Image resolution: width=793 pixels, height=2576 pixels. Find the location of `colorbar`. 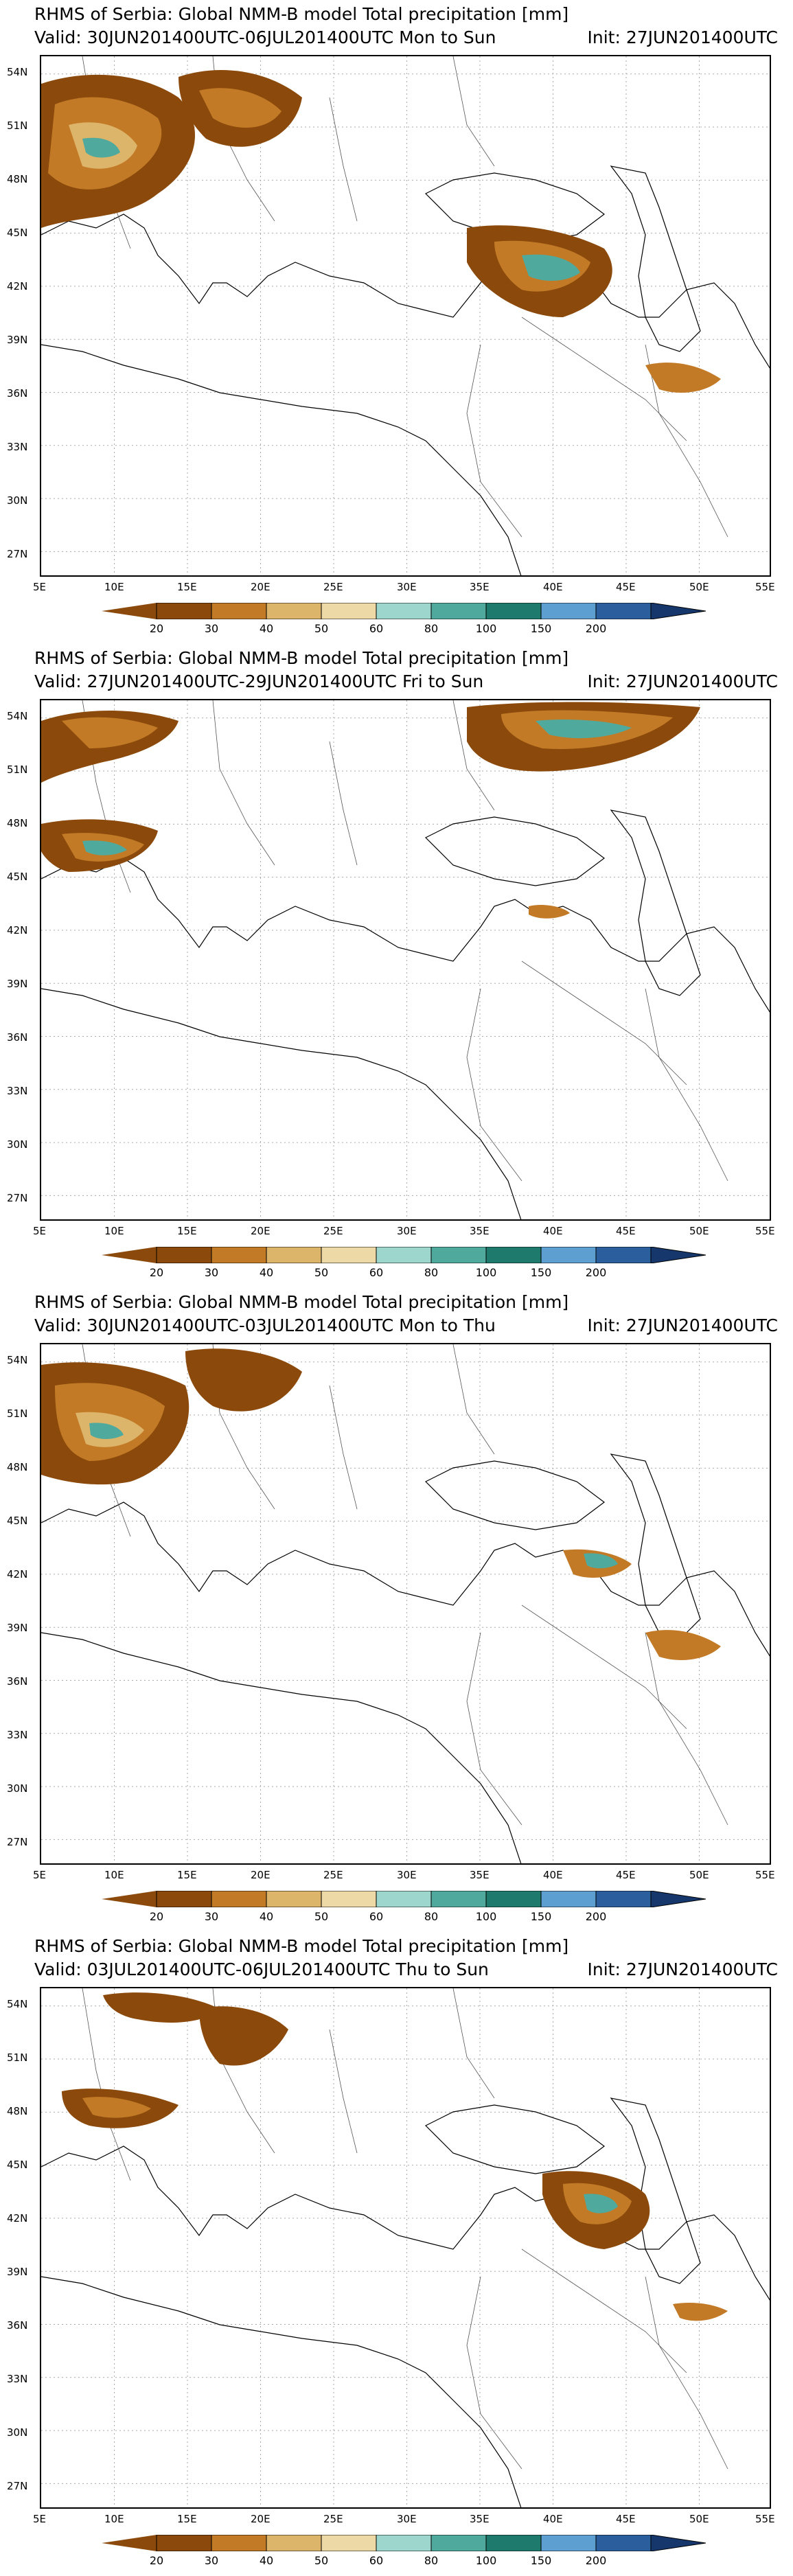

colorbar is located at coordinates (404, 1255).